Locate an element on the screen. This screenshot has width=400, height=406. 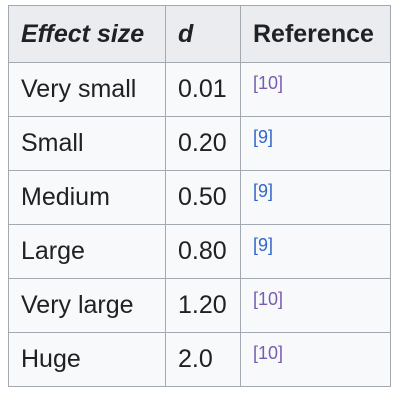
table-row: Large 0.80 [9] is located at coordinates (199, 251).